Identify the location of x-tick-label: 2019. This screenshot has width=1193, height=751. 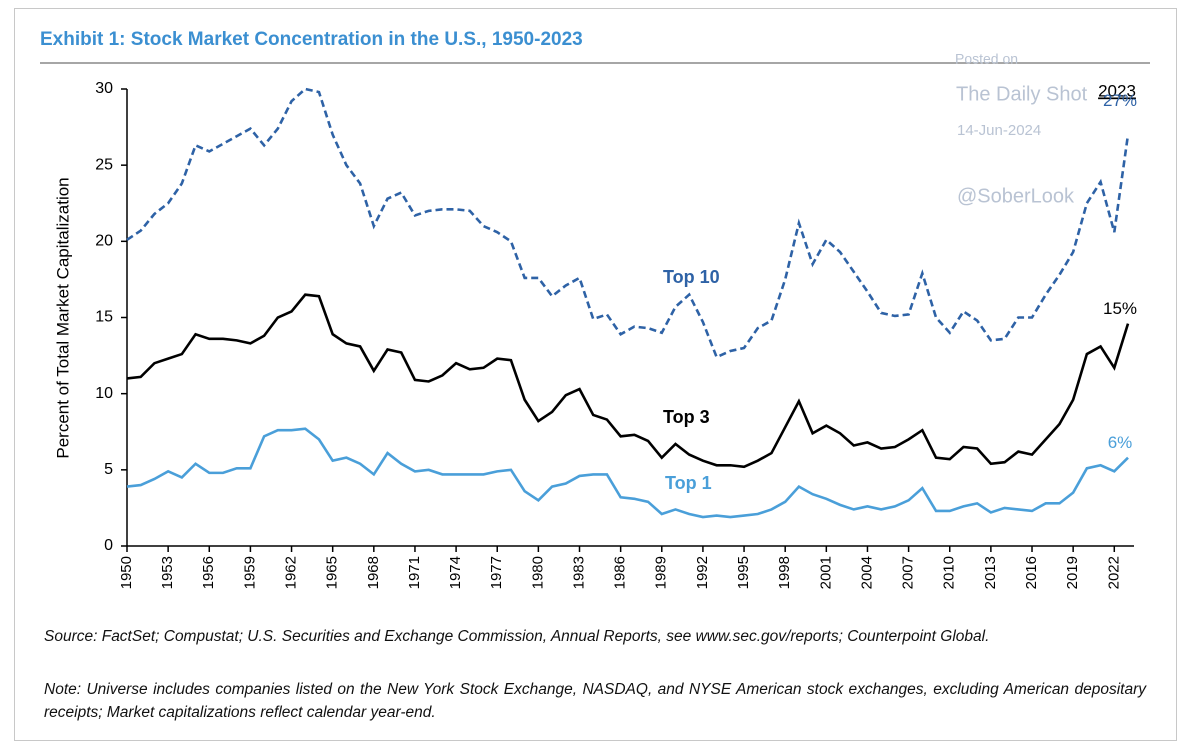
(1072, 572).